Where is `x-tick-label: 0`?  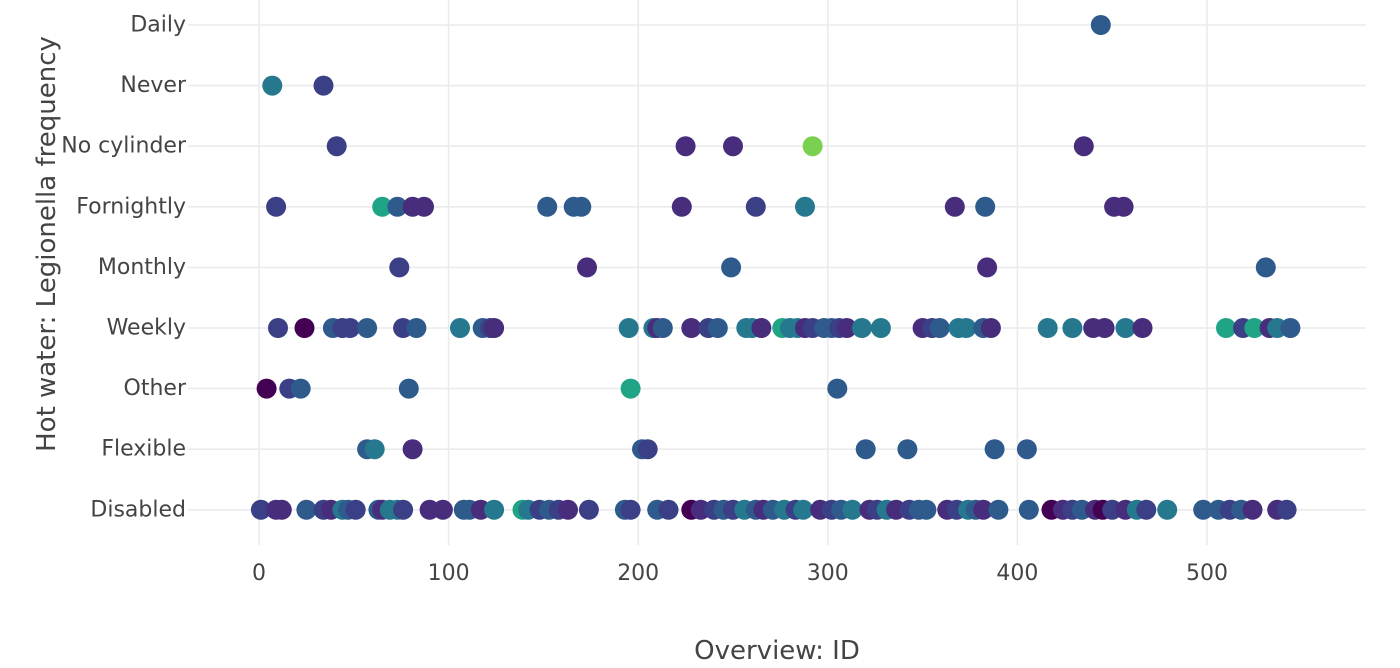 x-tick-label: 0 is located at coordinates (259, 573).